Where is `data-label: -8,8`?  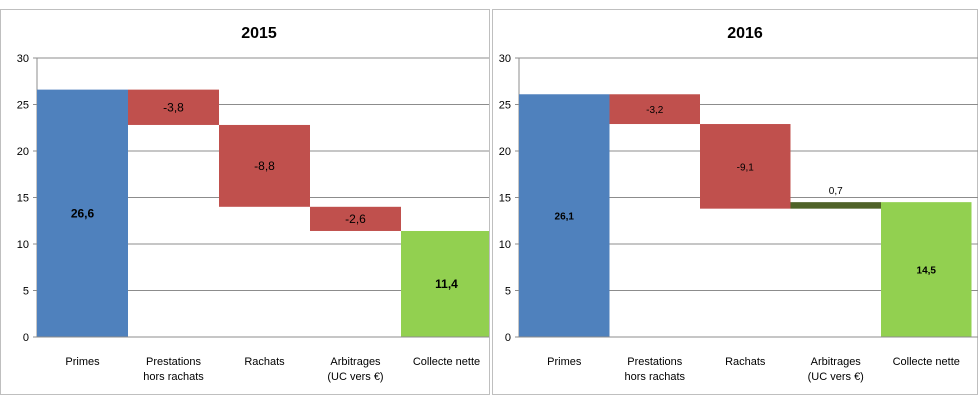 data-label: -8,8 is located at coordinates (264, 166).